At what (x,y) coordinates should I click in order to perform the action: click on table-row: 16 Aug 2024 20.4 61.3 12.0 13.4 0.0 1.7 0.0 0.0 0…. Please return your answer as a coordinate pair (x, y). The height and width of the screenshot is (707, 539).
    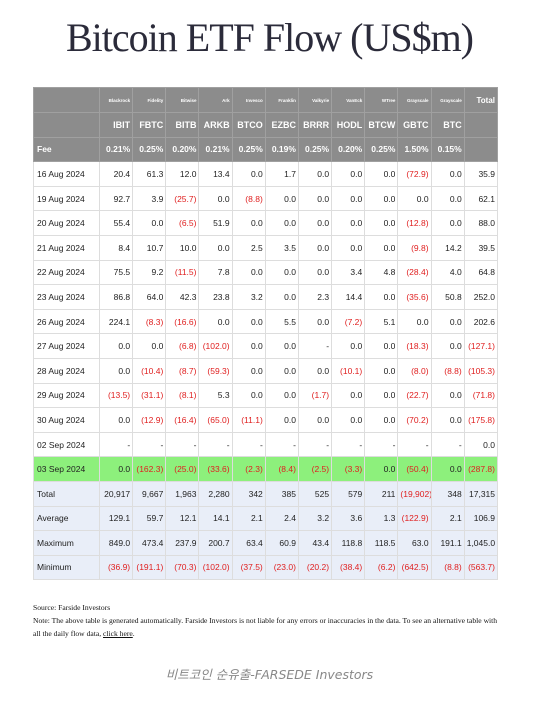
    Looking at the image, I should click on (266, 174).